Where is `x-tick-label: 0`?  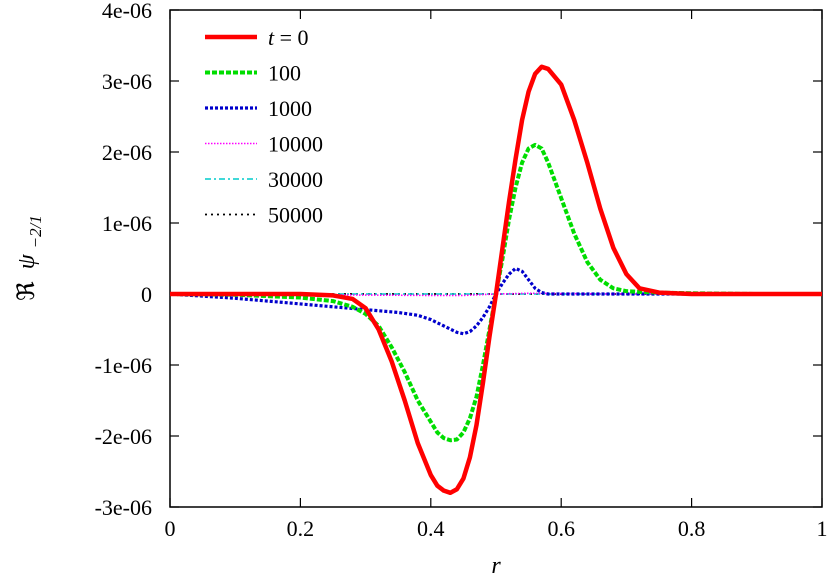 x-tick-label: 0 is located at coordinates (170, 528).